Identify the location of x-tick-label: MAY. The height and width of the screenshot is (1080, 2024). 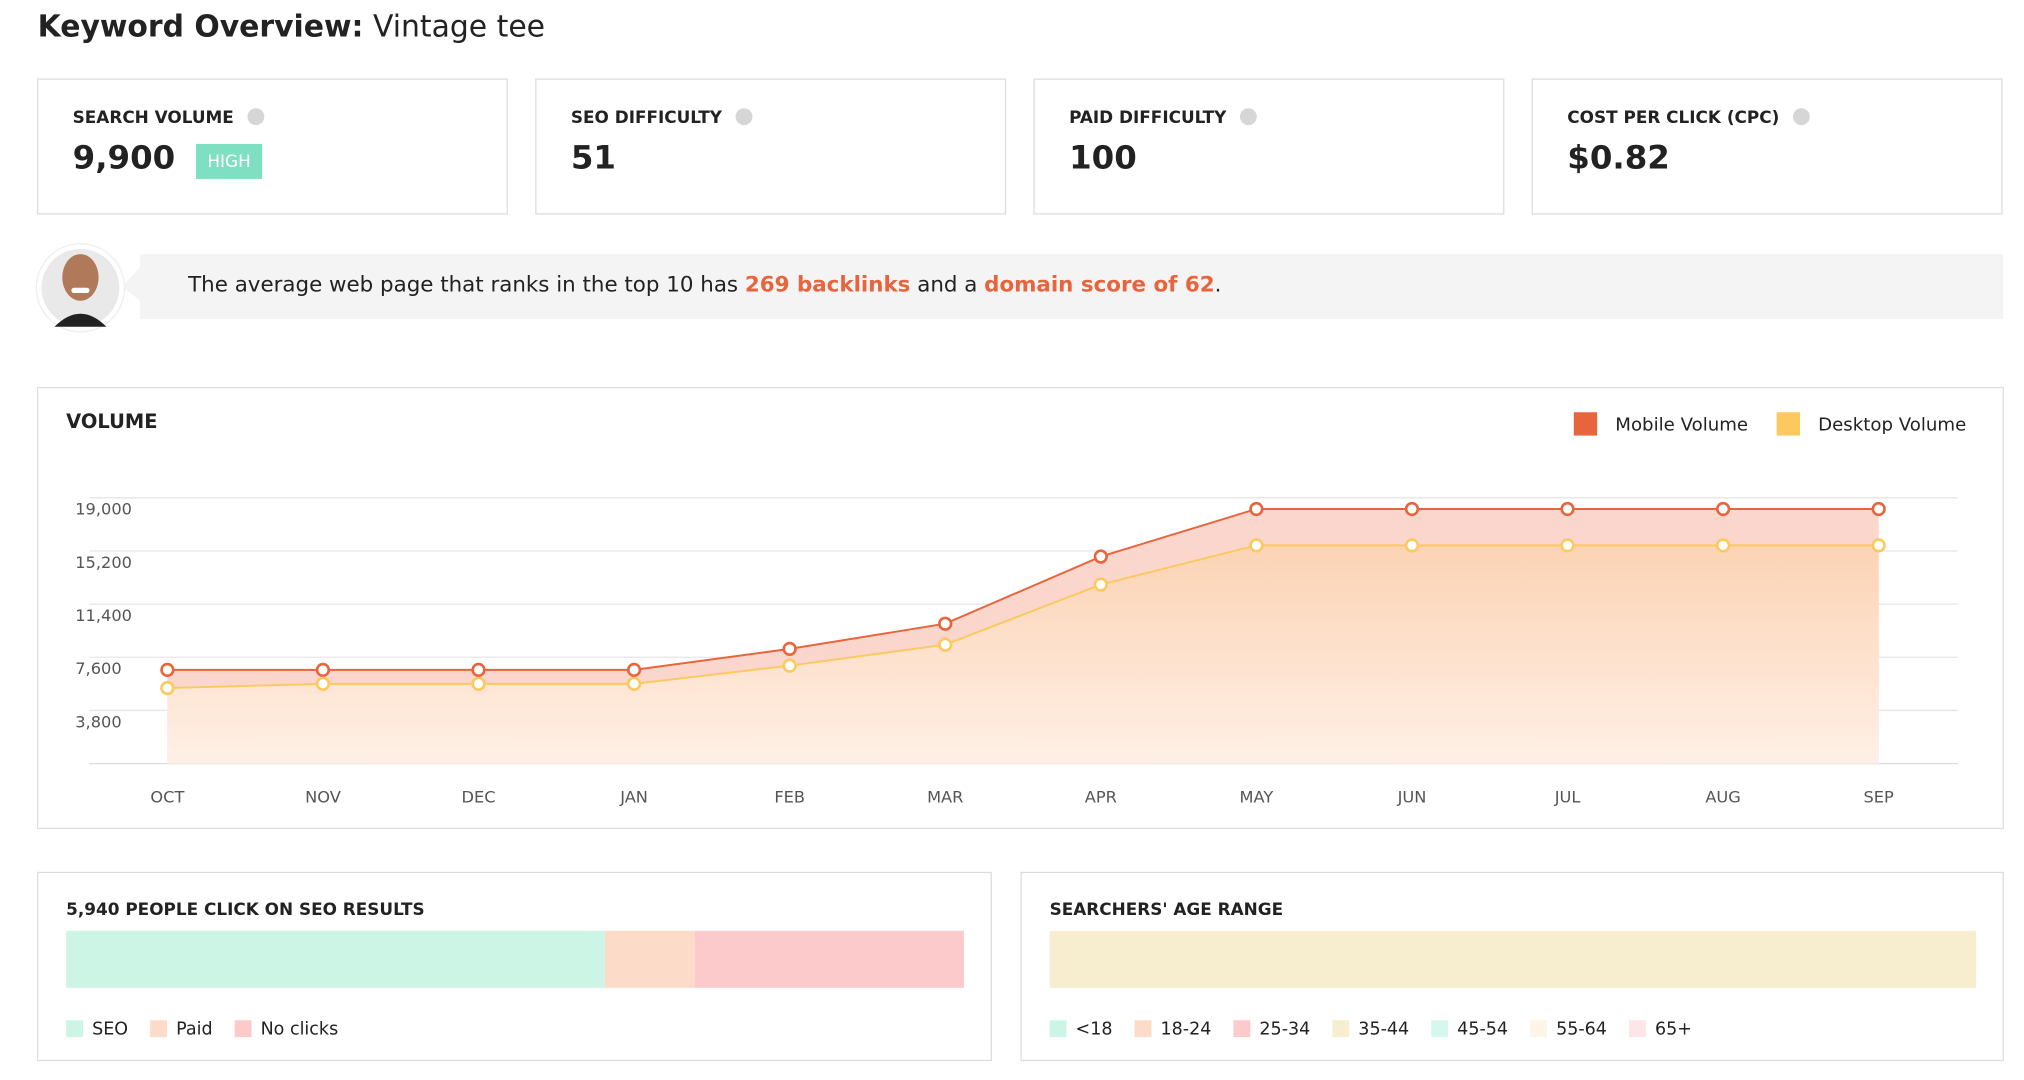
(1257, 796).